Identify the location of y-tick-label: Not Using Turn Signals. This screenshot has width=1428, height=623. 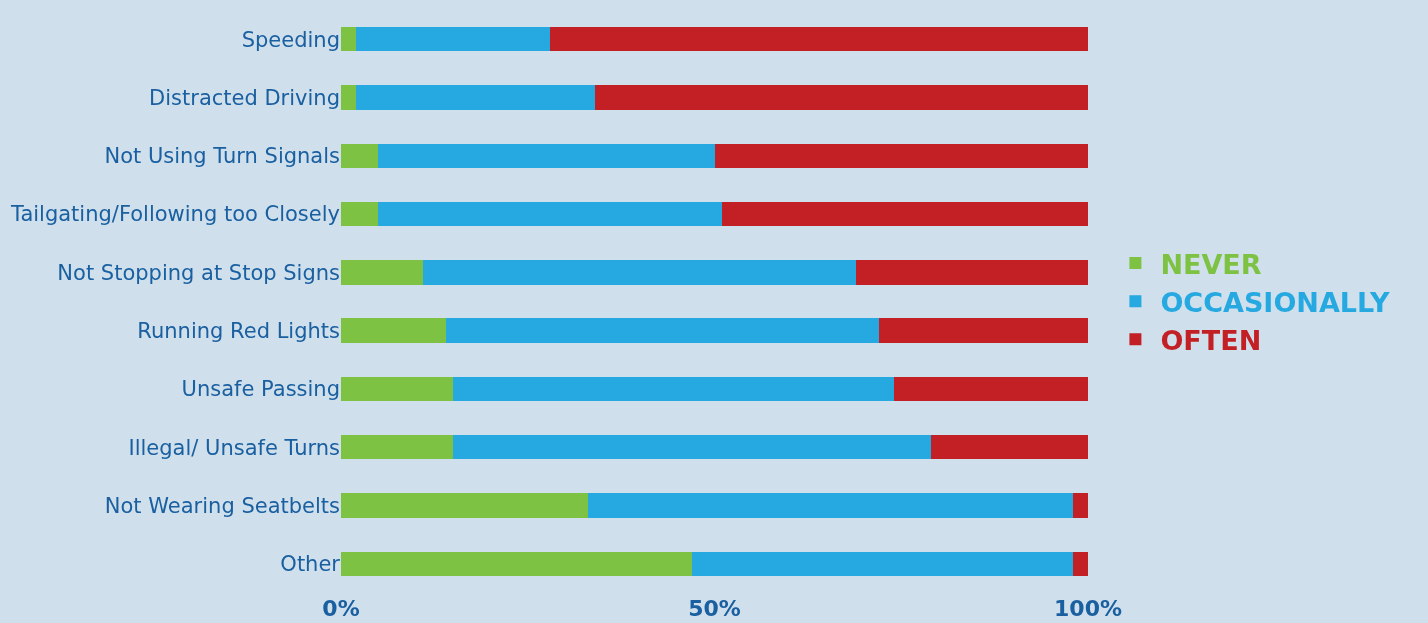
(222, 156).